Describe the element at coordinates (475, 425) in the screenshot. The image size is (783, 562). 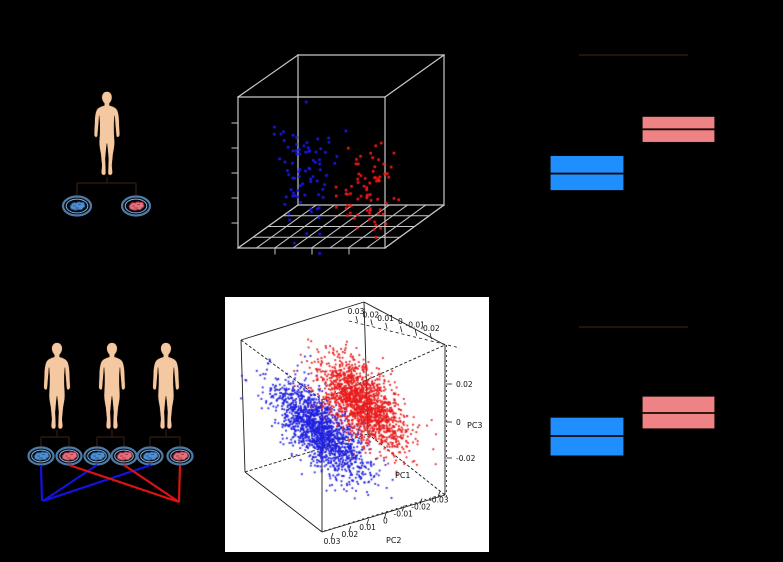
I see `pc3-axis-label: PC3` at that location.